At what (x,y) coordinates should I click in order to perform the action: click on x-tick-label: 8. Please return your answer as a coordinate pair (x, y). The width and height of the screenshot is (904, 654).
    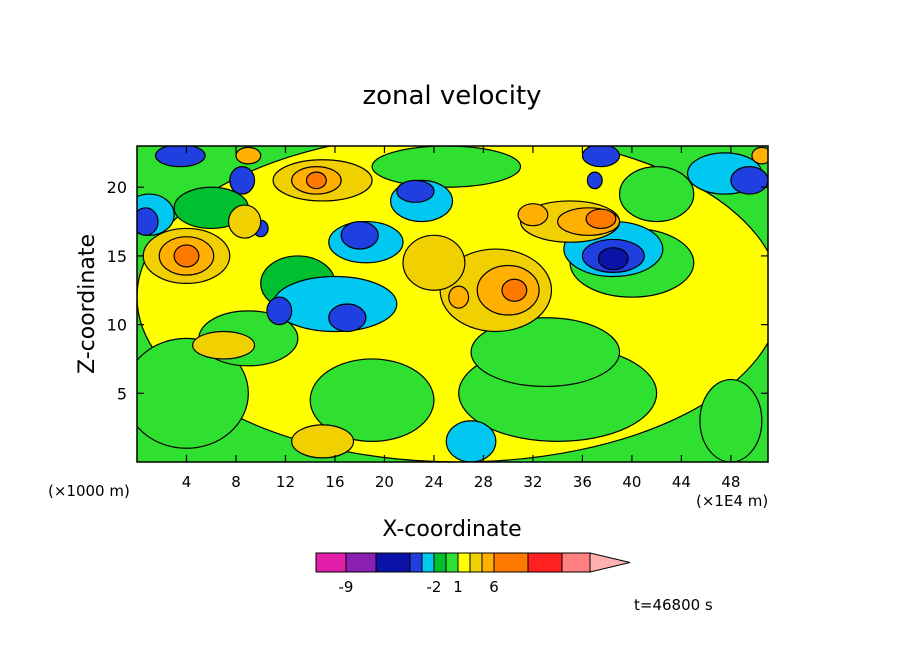
    Looking at the image, I should click on (236, 482).